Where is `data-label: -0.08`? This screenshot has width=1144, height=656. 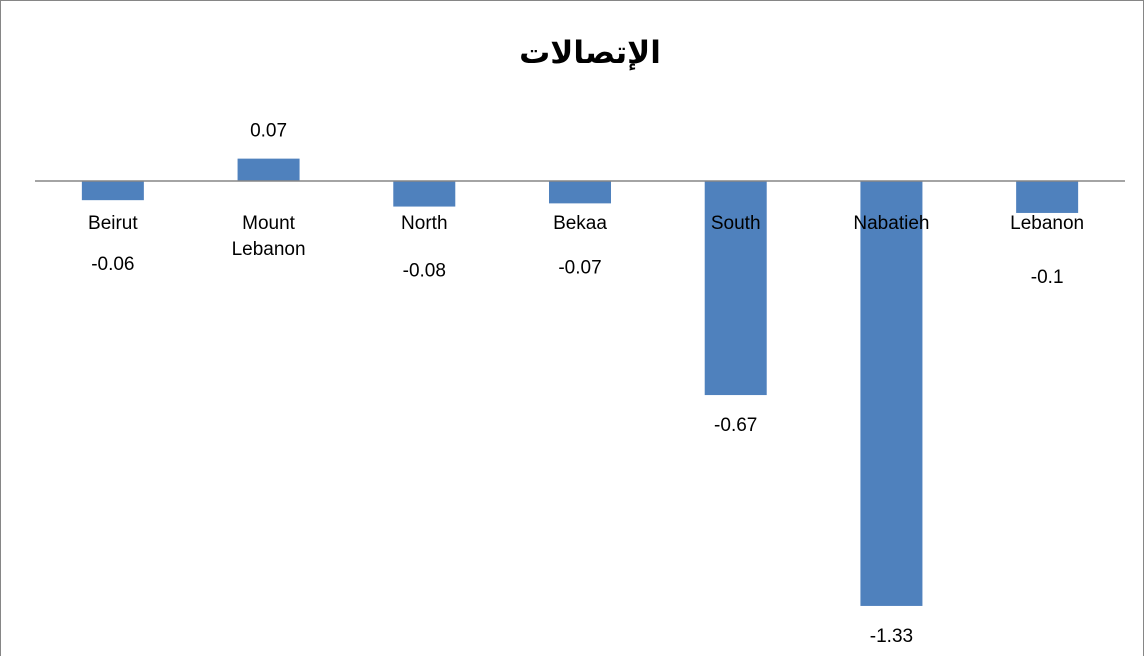
data-label: -0.08 is located at coordinates (424, 271).